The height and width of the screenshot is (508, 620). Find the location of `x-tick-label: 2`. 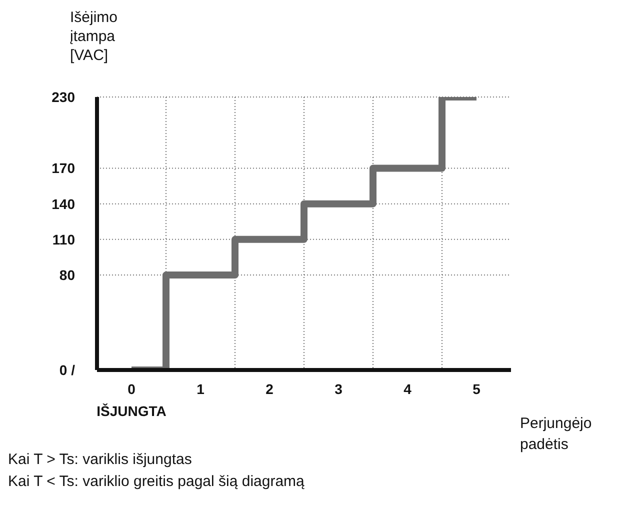

x-tick-label: 2 is located at coordinates (270, 389).